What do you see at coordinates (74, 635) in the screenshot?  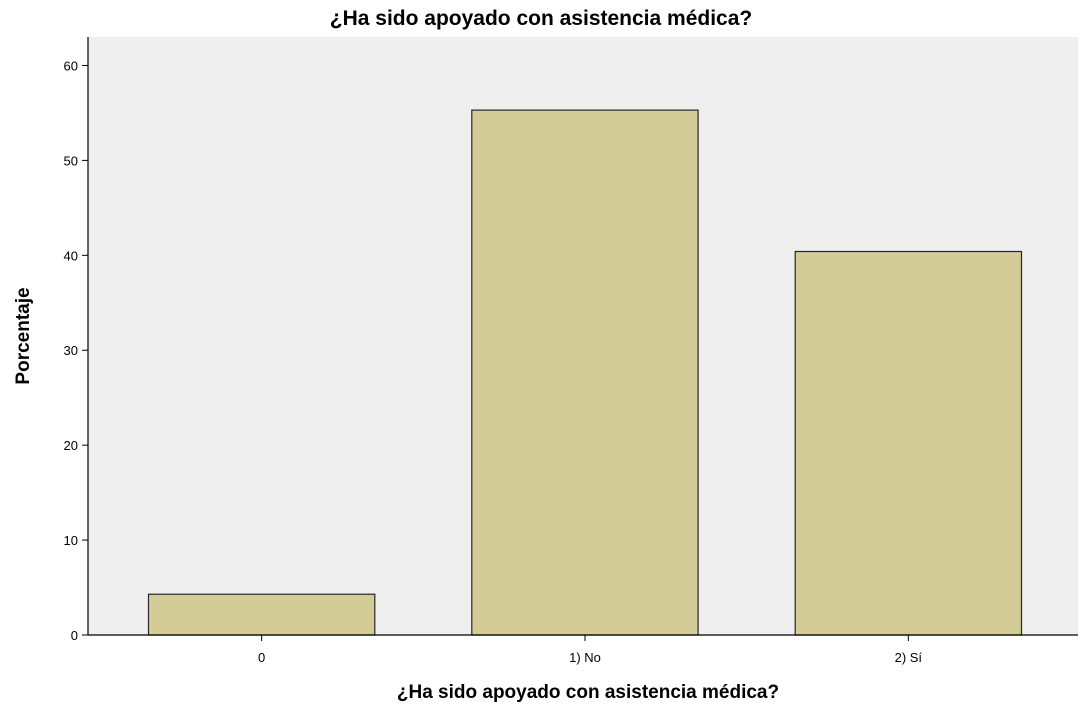 I see `y-tick-label: 0` at bounding box center [74, 635].